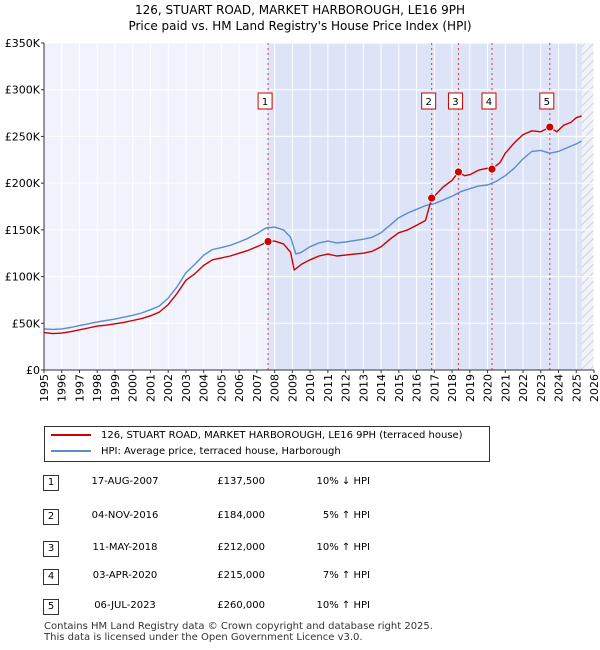 This screenshot has width=600, height=650. I want to click on sale-hpi-change: 7% ↑ HPI, so click(346, 575).